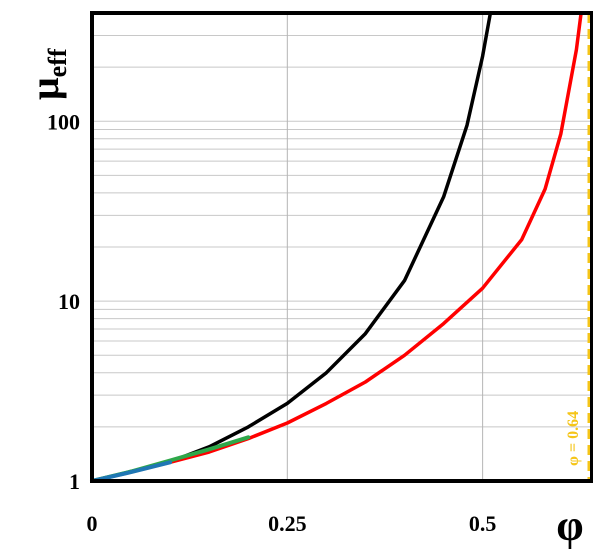  What do you see at coordinates (573, 438) in the screenshot?
I see `reference-line-label: φ = 0.64` at bounding box center [573, 438].